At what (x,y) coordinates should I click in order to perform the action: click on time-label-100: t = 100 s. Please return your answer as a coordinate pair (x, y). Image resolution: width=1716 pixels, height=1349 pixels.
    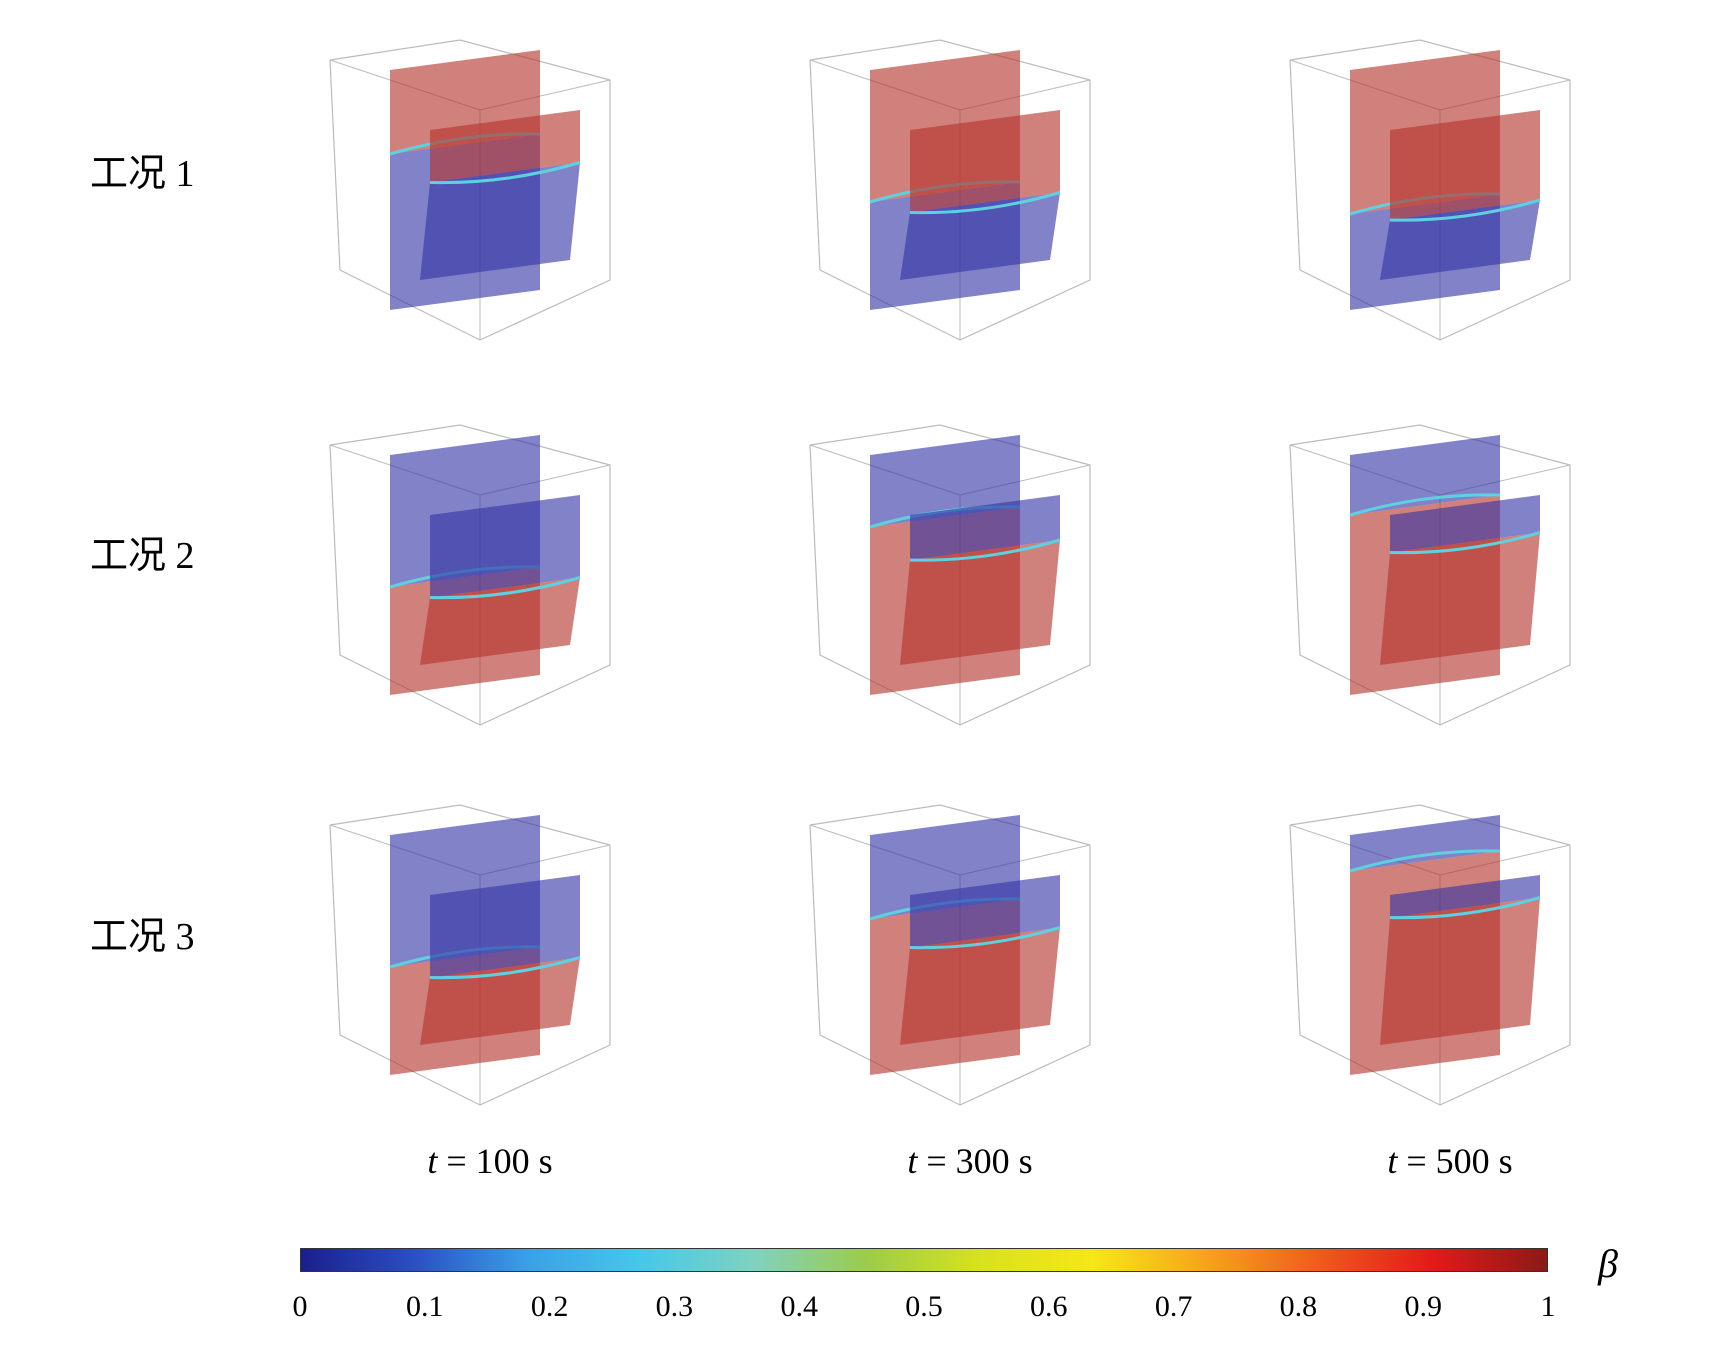
    Looking at the image, I should click on (490, 1161).